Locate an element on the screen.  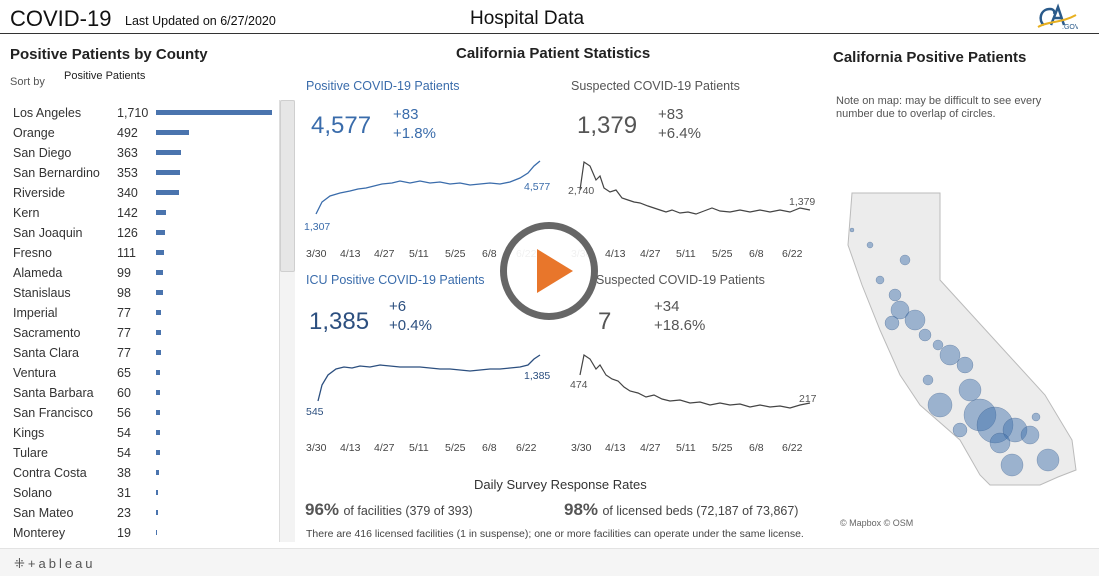
county-value: 353 is located at coordinates (127, 173).